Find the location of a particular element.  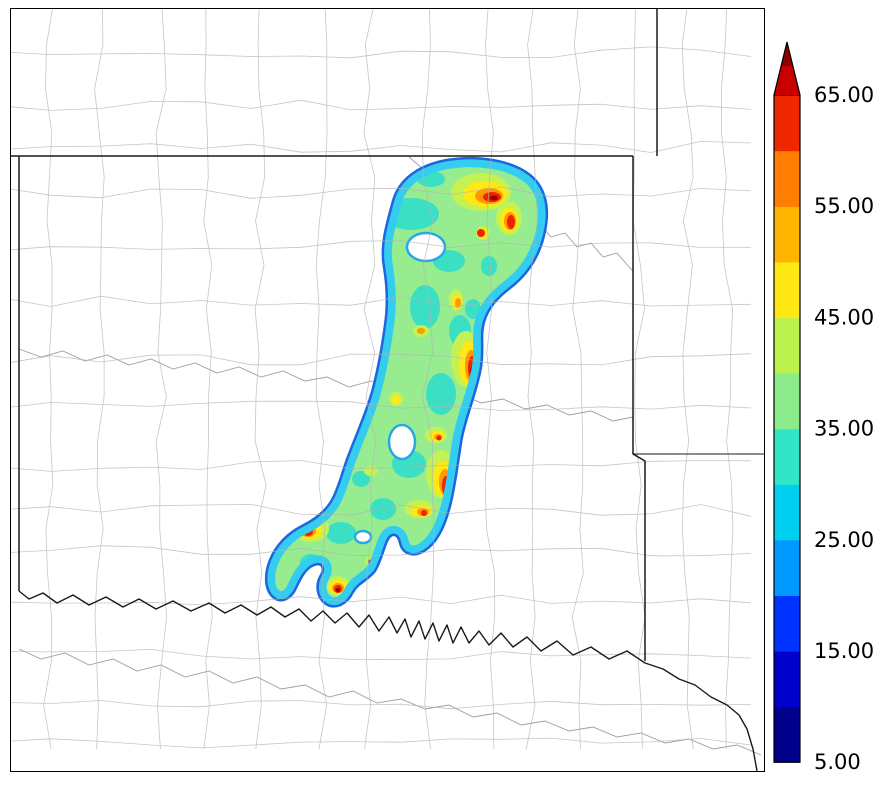

swath-blob-orange is located at coordinates (421, 331).